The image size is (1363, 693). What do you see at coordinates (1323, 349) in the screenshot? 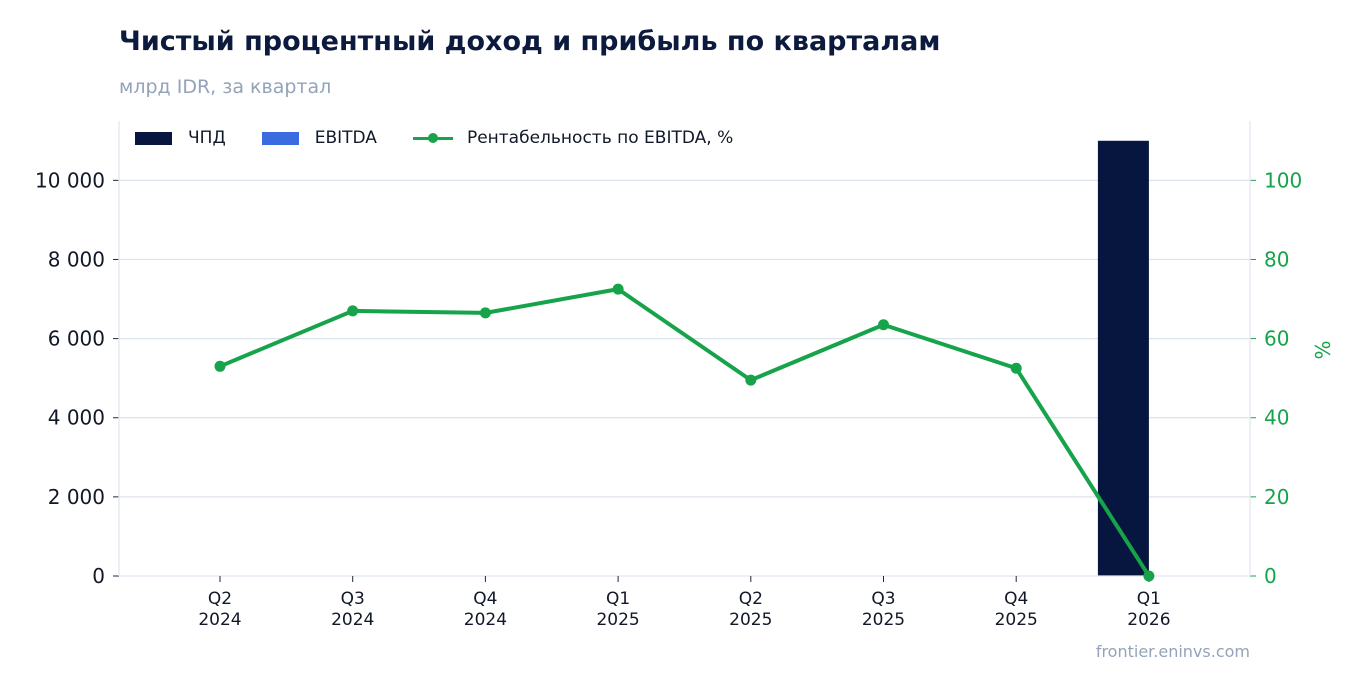
I see `y-right-axis-label: %` at bounding box center [1323, 349].